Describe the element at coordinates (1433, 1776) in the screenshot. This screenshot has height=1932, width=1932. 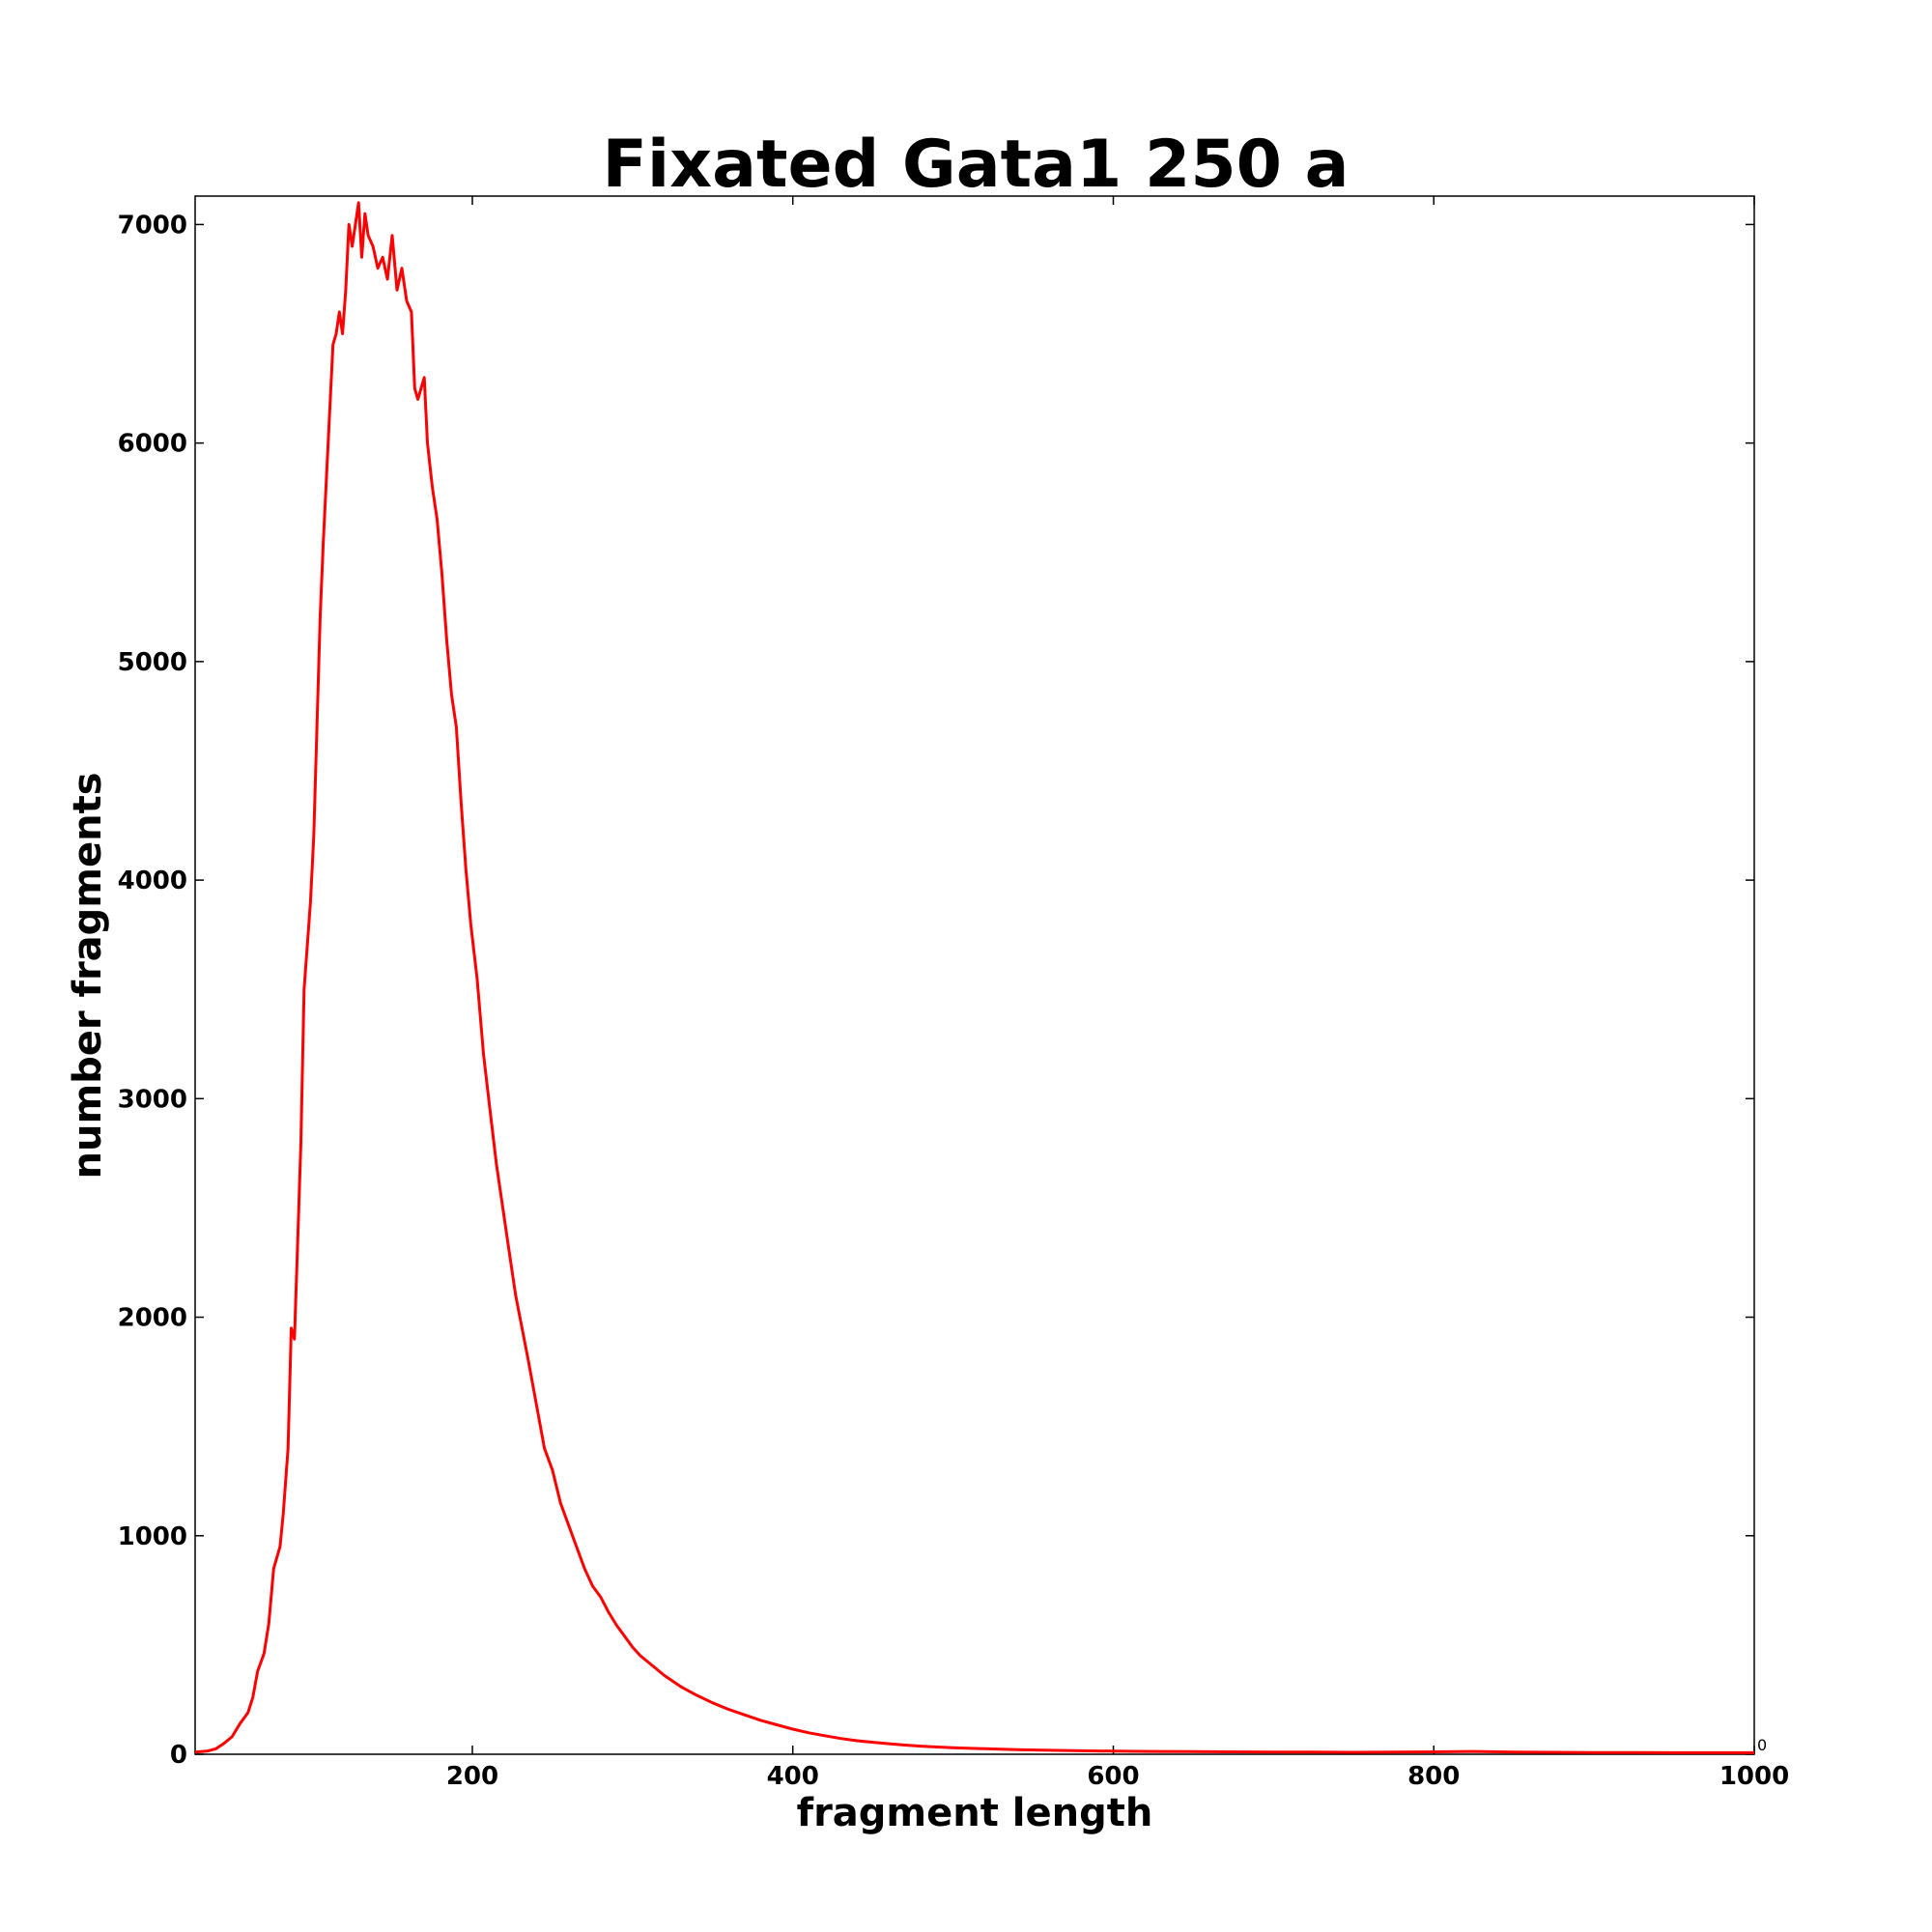
I see `x-tick-label: 800` at that location.